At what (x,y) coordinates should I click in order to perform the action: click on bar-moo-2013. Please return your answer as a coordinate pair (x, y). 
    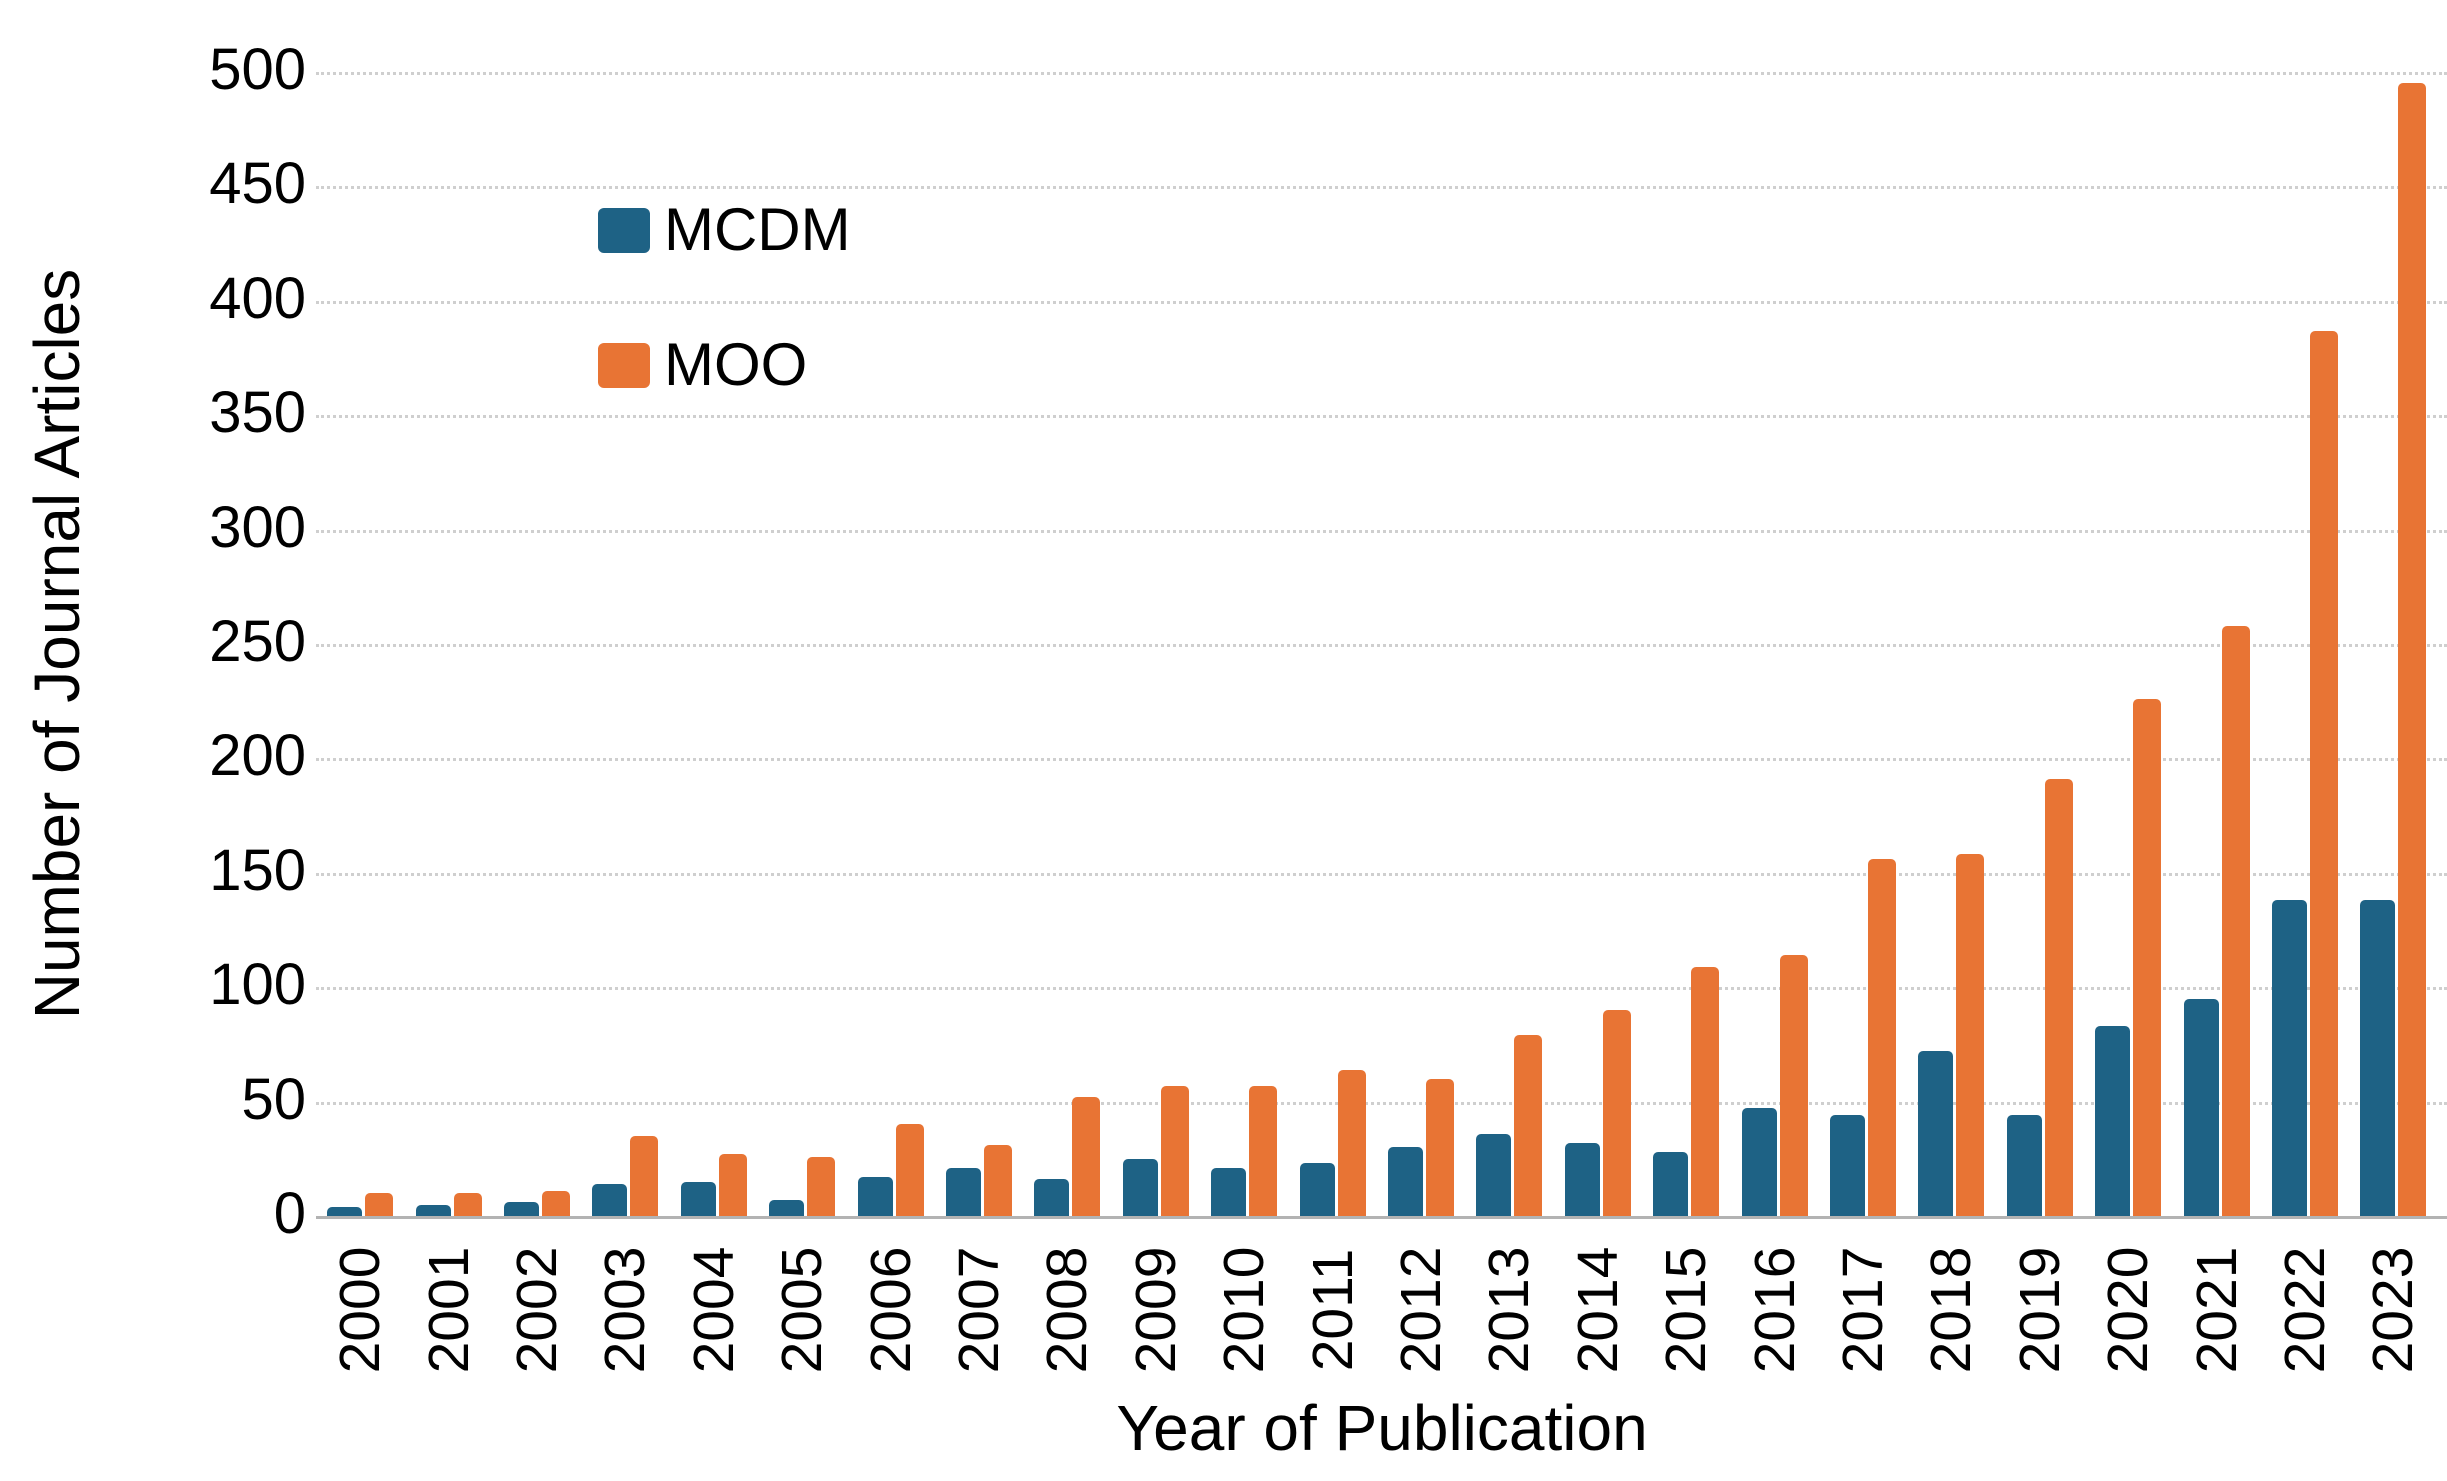
    Looking at the image, I should click on (1528, 1125).